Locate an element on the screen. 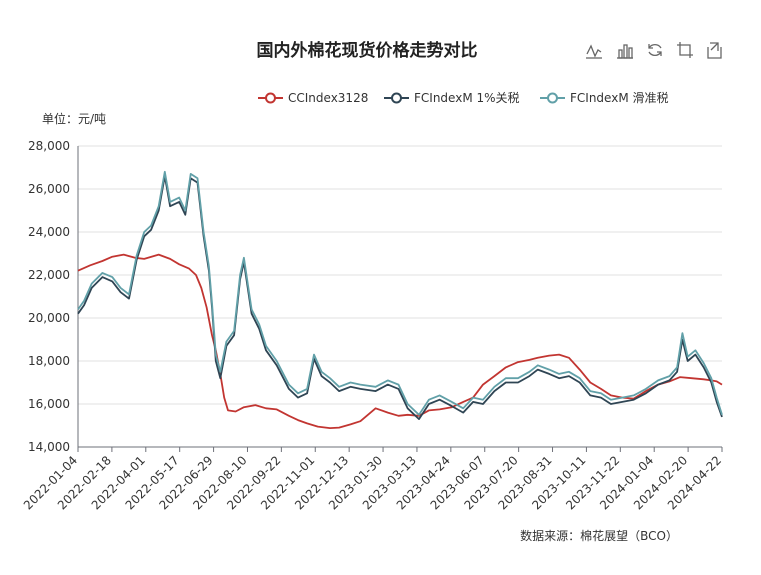 The image size is (761, 575). chart-toolbar is located at coordinates (654, 50).